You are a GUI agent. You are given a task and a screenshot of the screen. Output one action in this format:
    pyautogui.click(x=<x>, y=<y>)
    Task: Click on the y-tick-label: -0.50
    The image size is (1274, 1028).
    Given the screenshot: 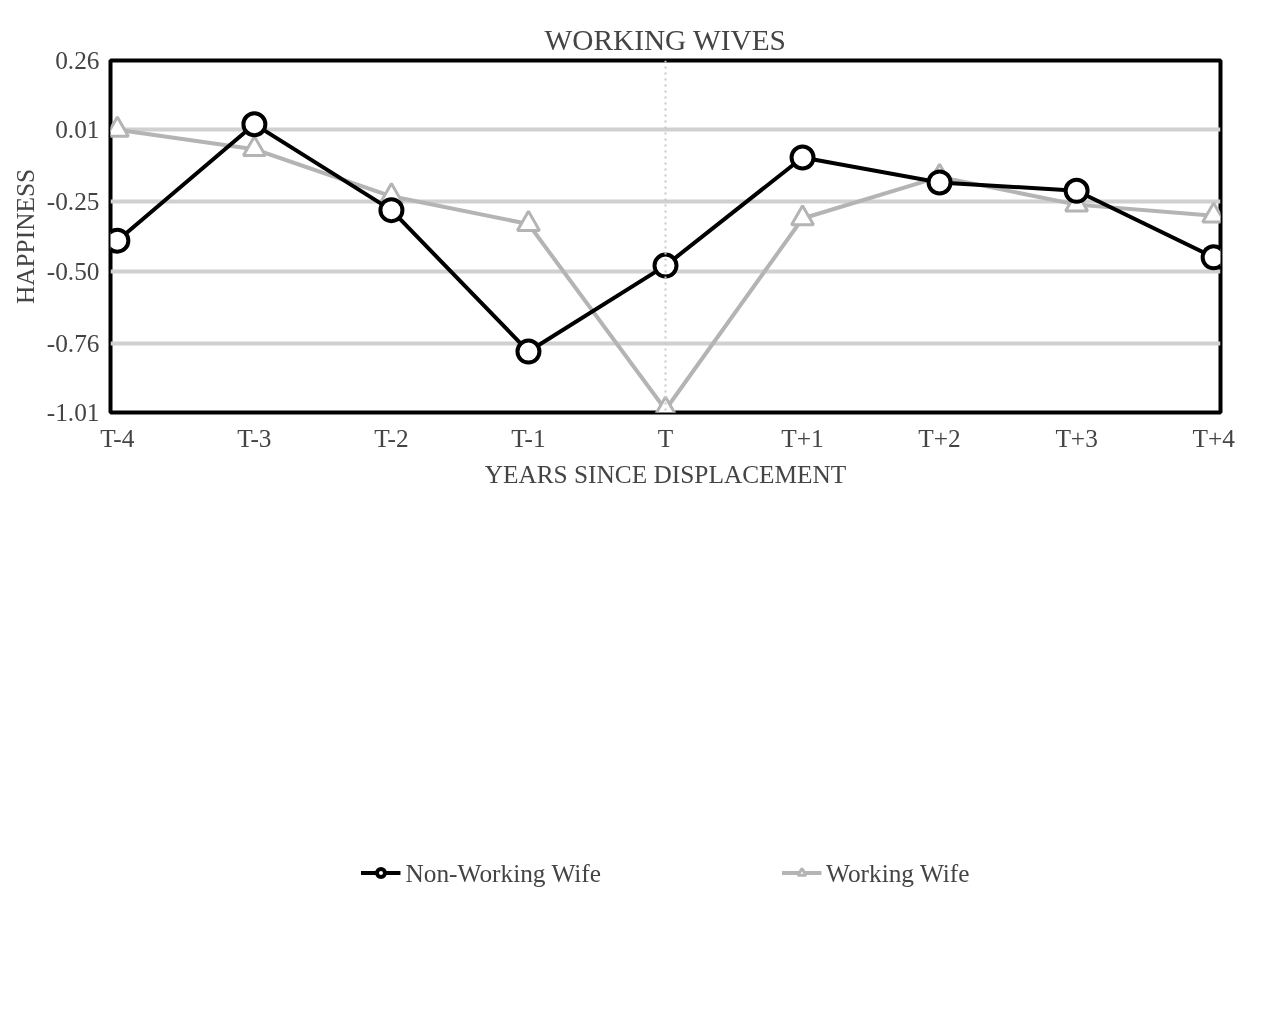 What is the action you would take?
    pyautogui.click(x=73, y=270)
    